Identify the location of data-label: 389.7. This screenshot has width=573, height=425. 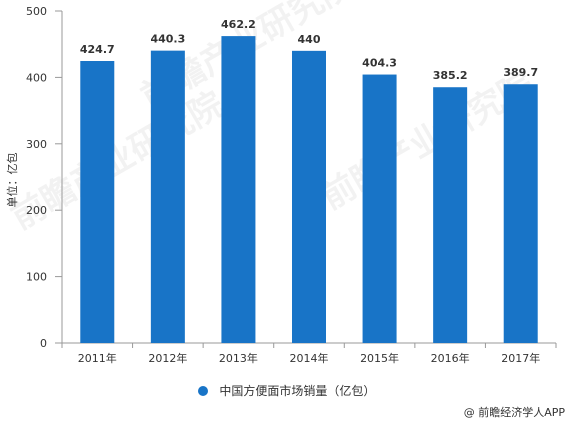
(520, 72).